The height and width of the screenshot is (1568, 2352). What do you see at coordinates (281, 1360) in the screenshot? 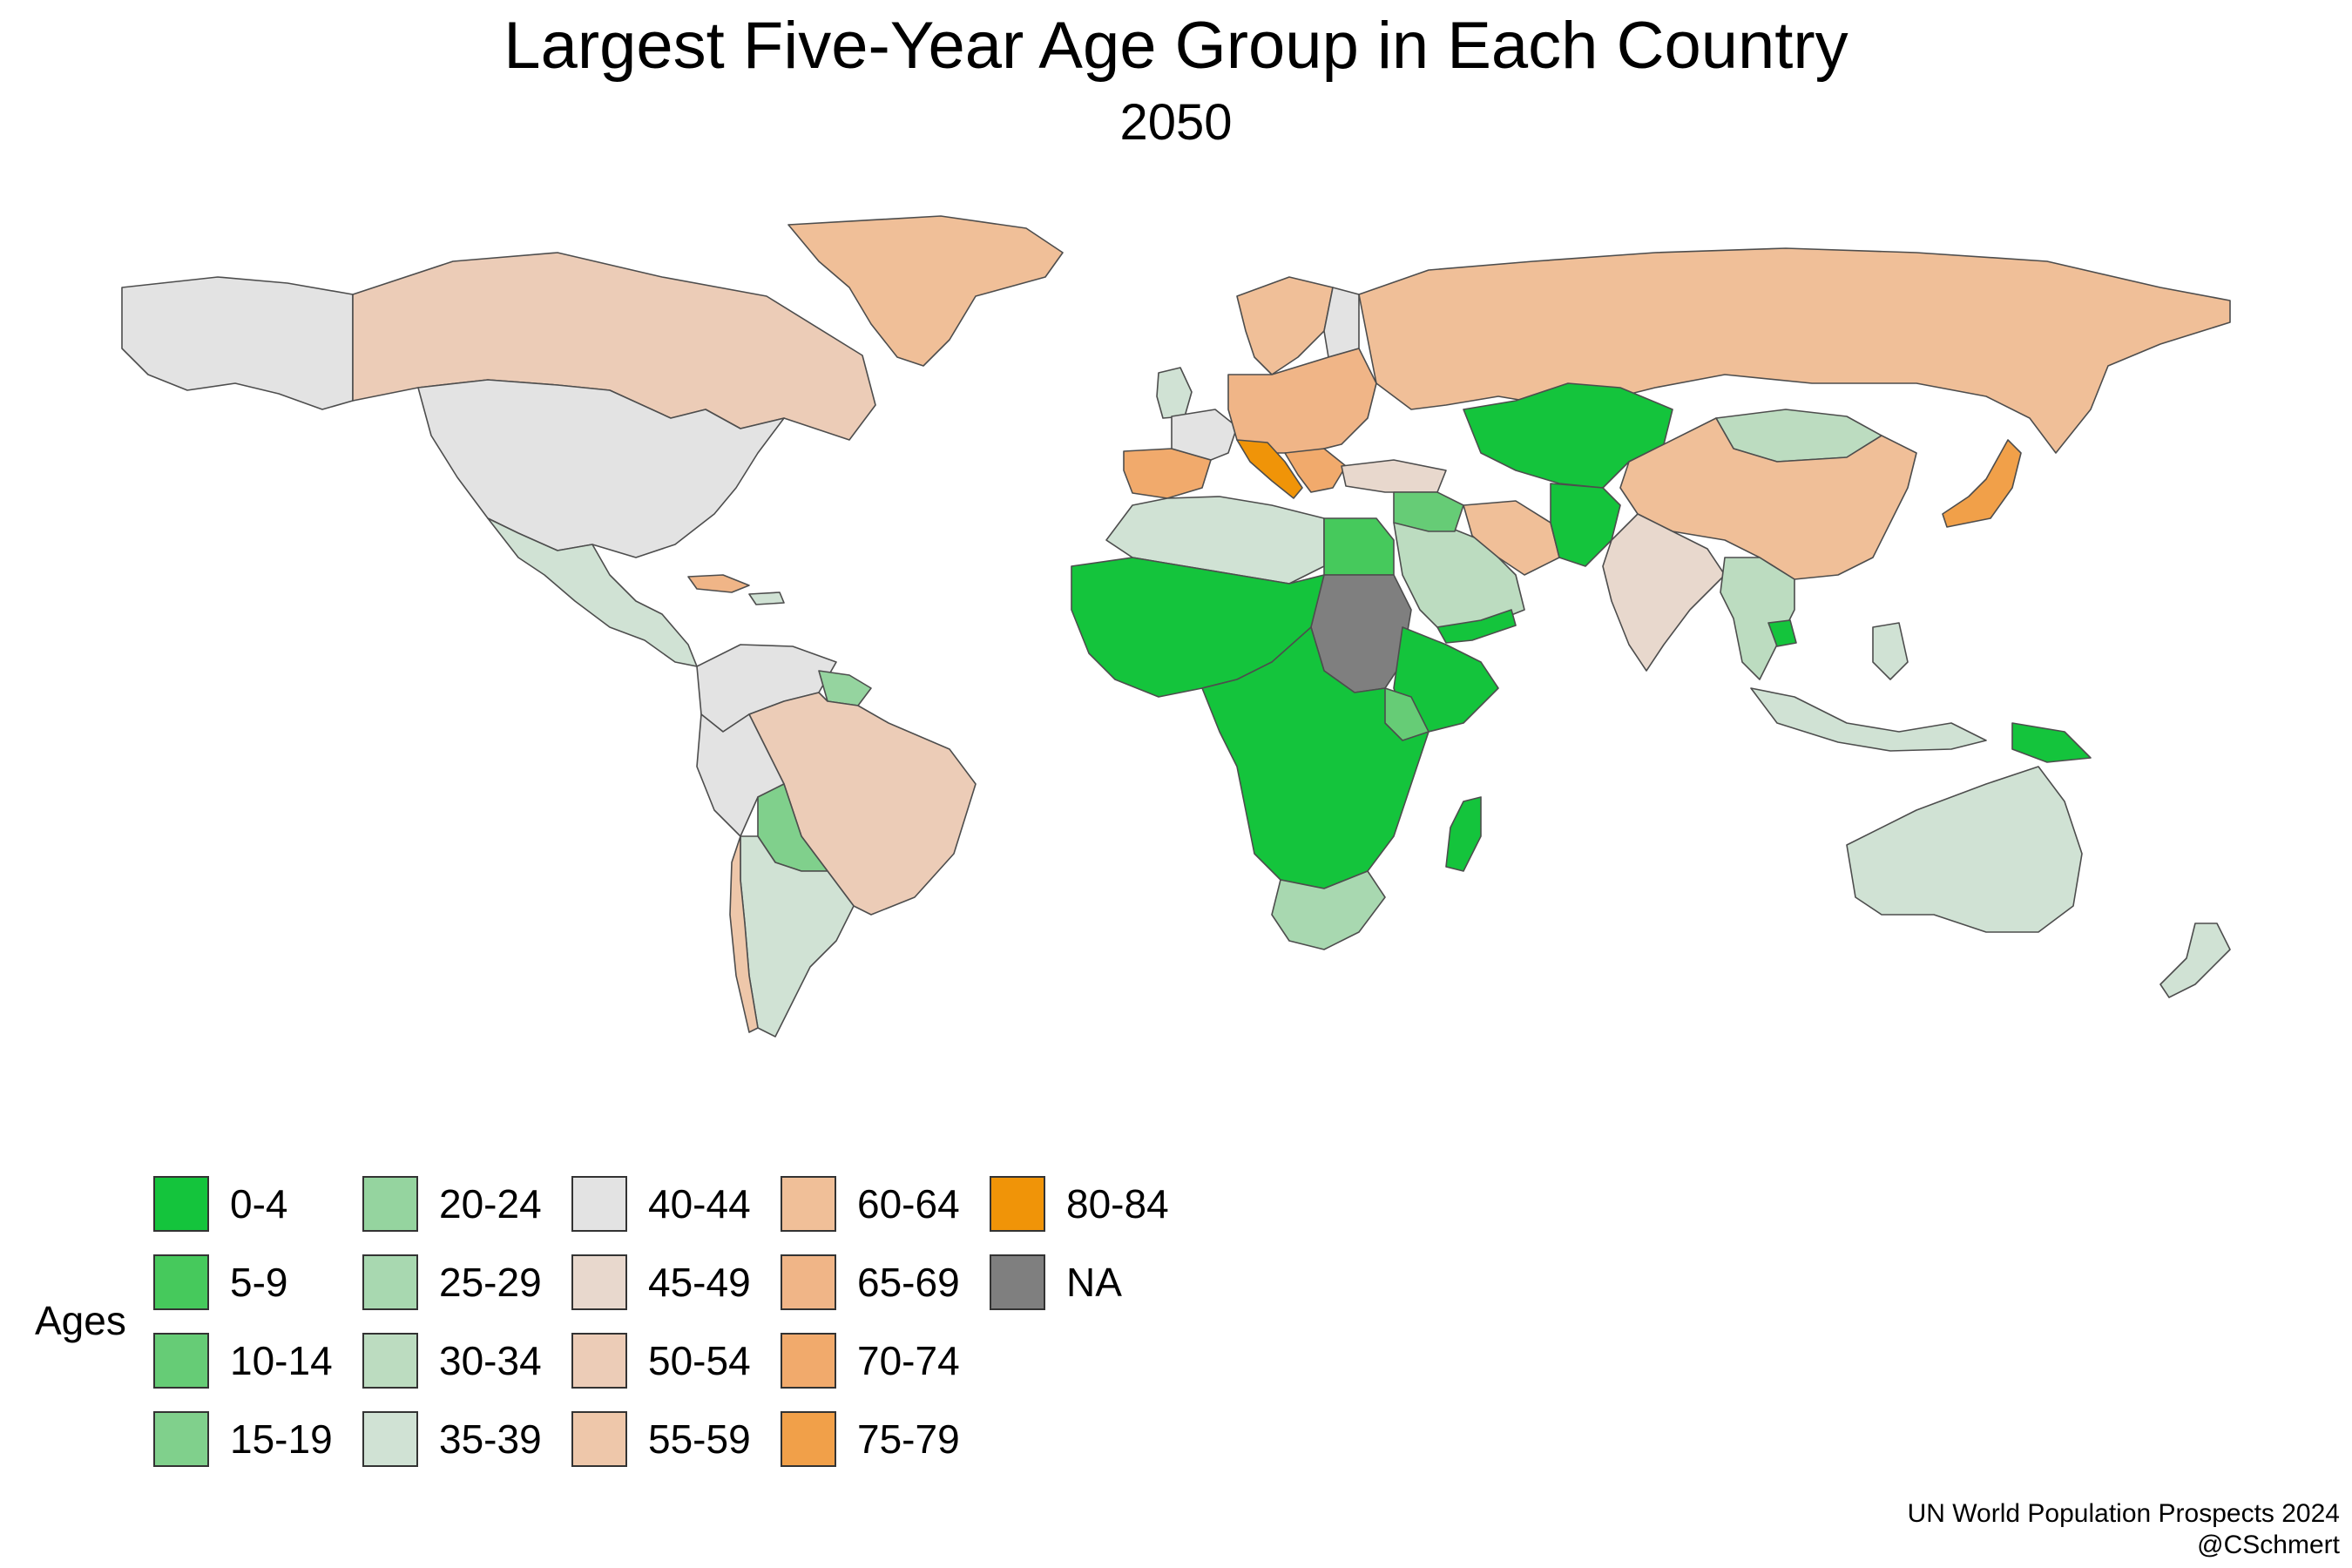
I see `legend-label: 10-14` at bounding box center [281, 1360].